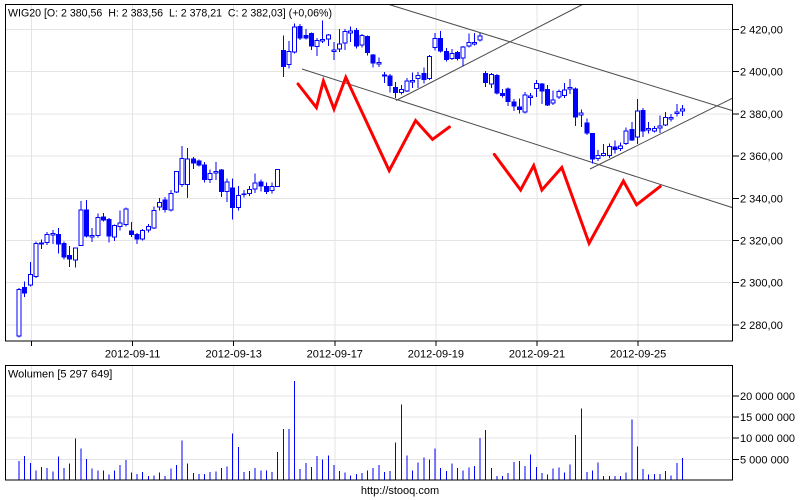 This screenshot has height=500, width=800. What do you see at coordinates (761, 115) in the screenshot?
I see `svg-text: 2 380,00` at bounding box center [761, 115].